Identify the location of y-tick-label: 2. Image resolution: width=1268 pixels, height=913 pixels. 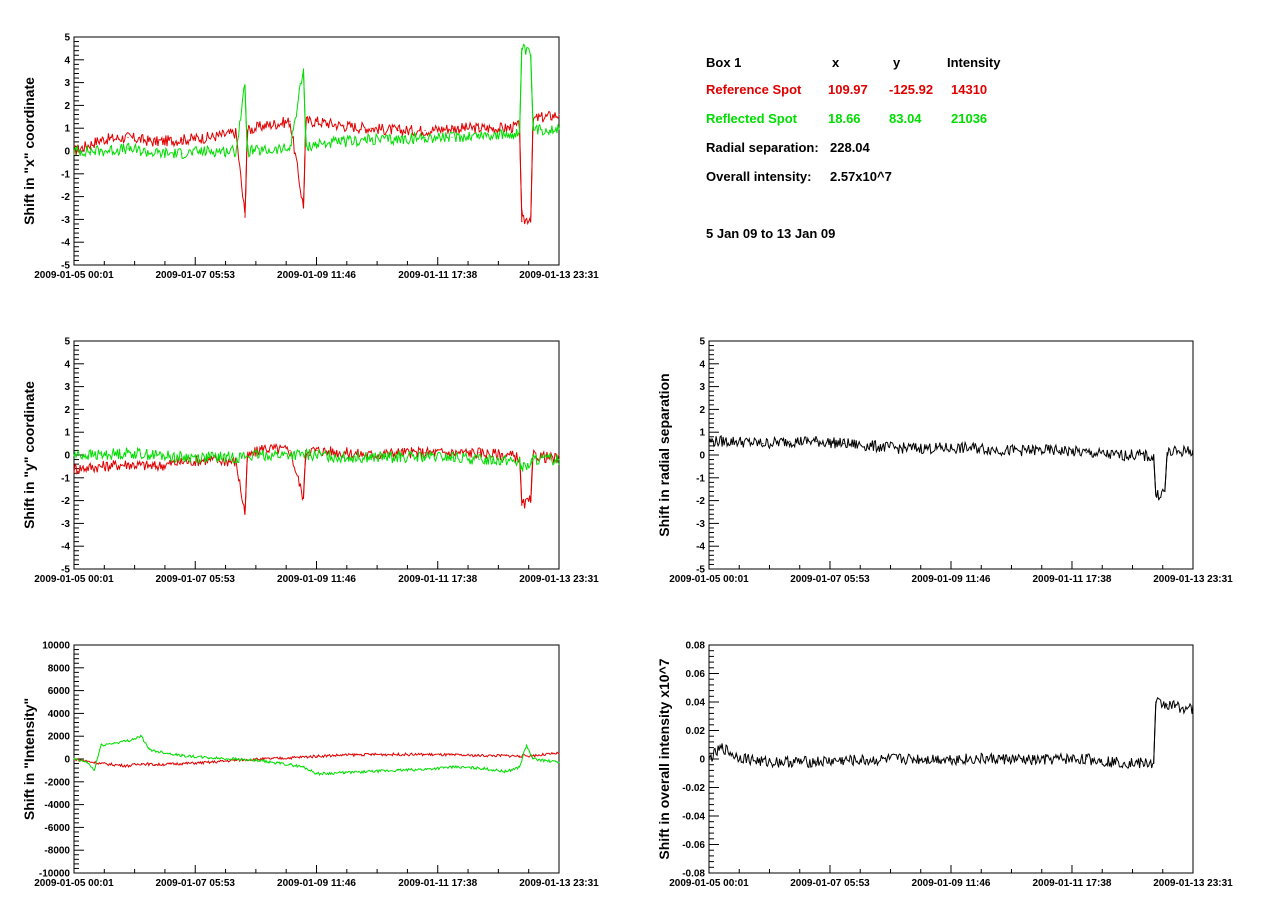
(702, 410).